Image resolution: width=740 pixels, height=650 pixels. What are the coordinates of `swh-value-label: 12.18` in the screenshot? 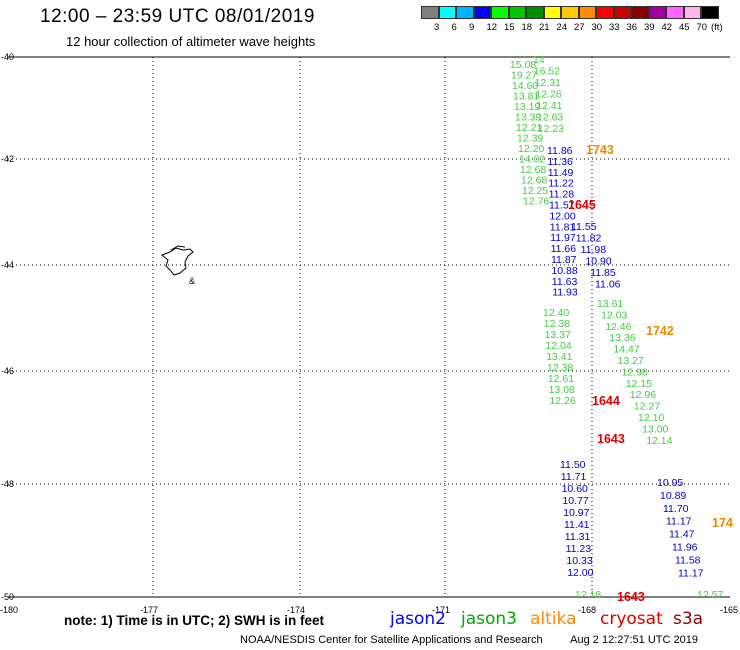 It's located at (588, 595).